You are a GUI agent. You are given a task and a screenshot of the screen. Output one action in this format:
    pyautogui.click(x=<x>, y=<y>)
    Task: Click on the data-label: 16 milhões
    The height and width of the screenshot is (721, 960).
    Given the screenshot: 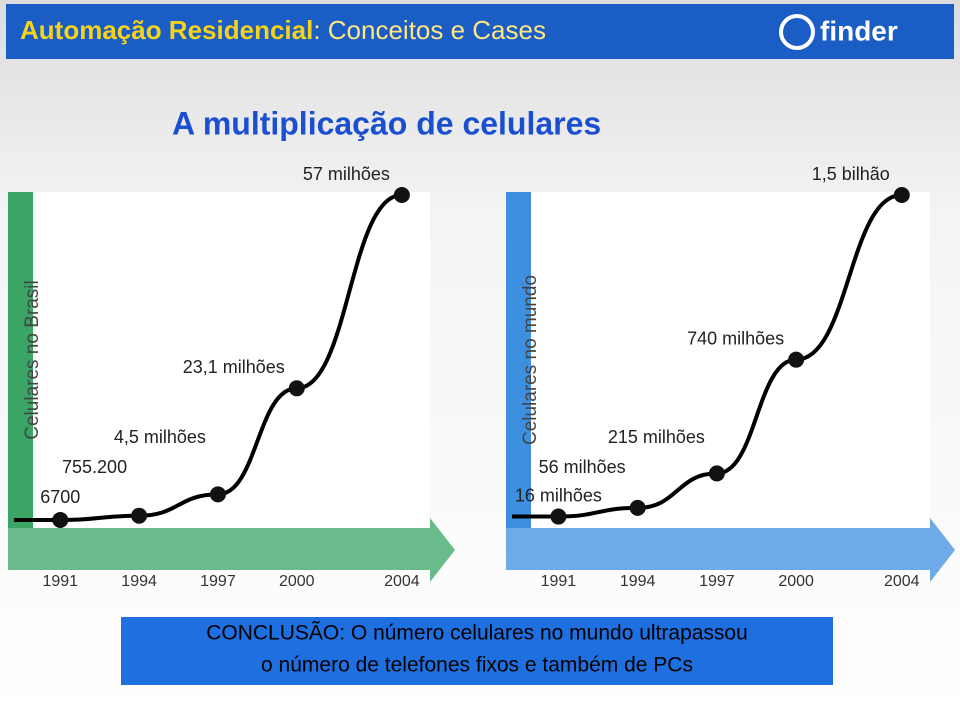 What is the action you would take?
    pyautogui.click(x=558, y=495)
    